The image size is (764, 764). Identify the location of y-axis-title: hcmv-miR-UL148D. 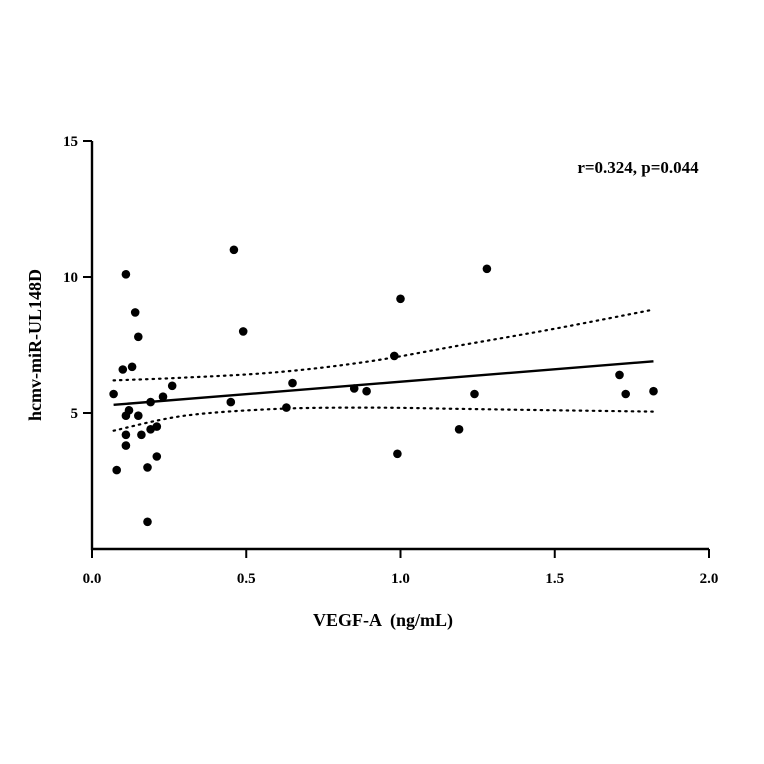
(35, 345).